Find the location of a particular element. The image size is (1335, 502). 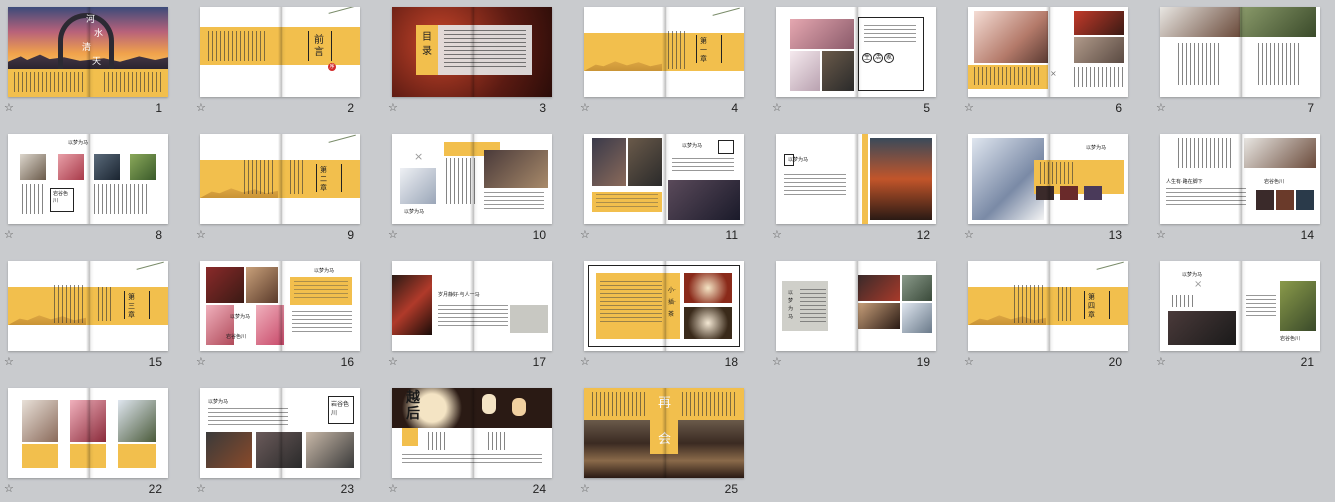

slide-22-preview is located at coordinates (88, 433).